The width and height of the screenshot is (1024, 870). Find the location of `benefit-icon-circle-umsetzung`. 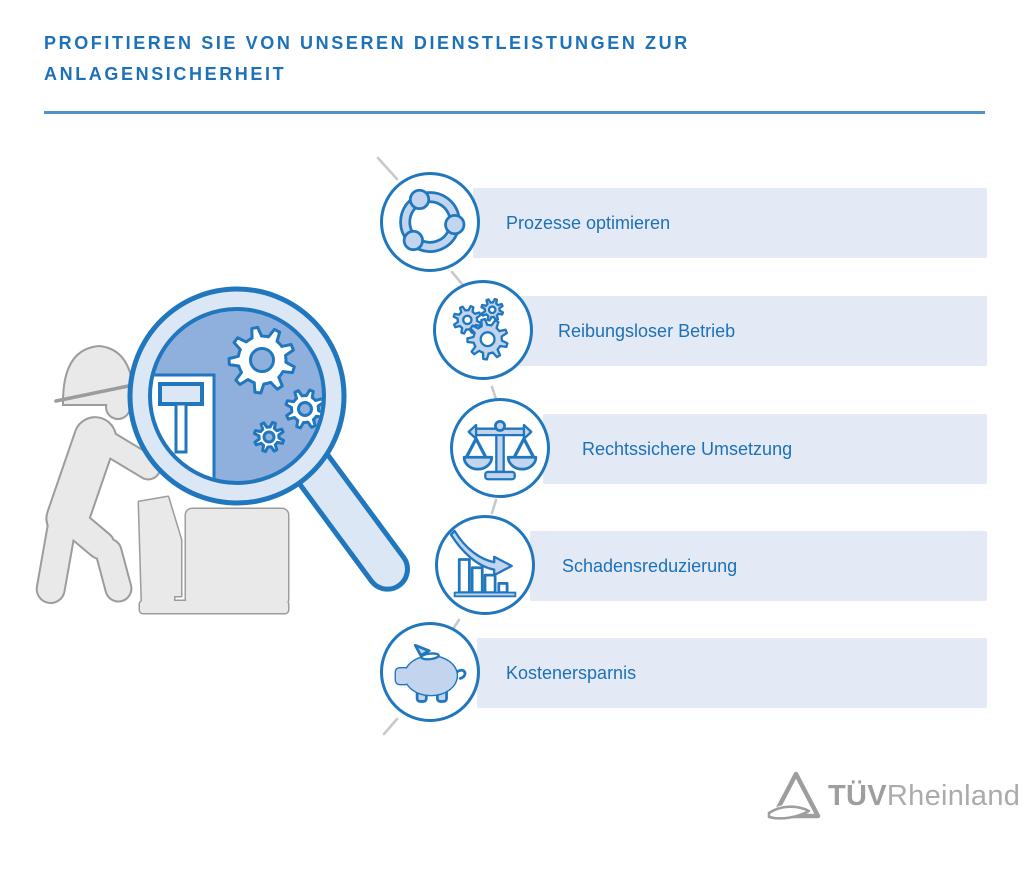

benefit-icon-circle-umsetzung is located at coordinates (500, 448).